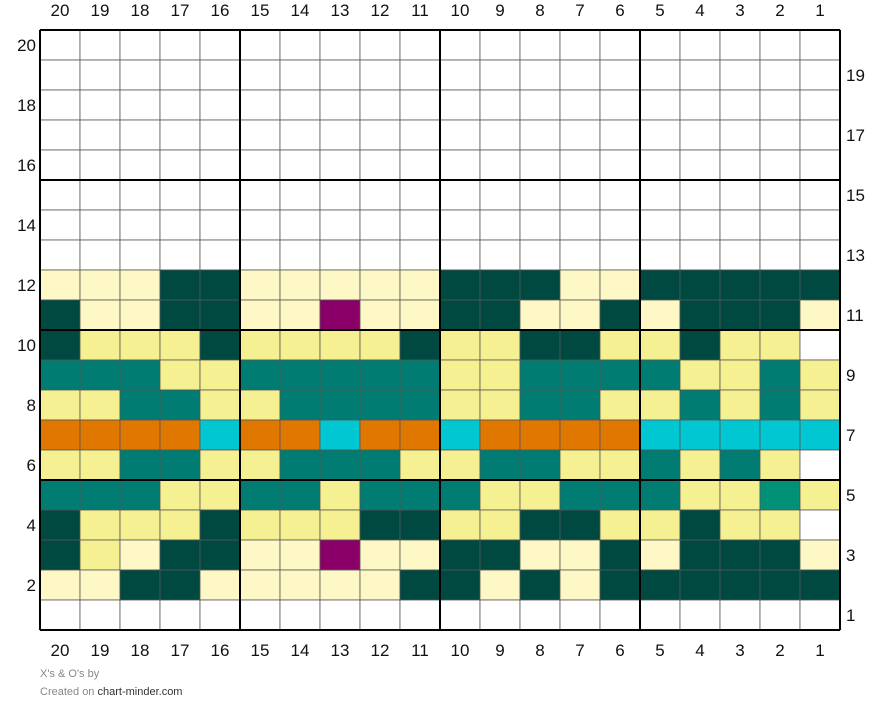 Image resolution: width=880 pixels, height=723 pixels. I want to click on column-label-top: 13, so click(340, 10).